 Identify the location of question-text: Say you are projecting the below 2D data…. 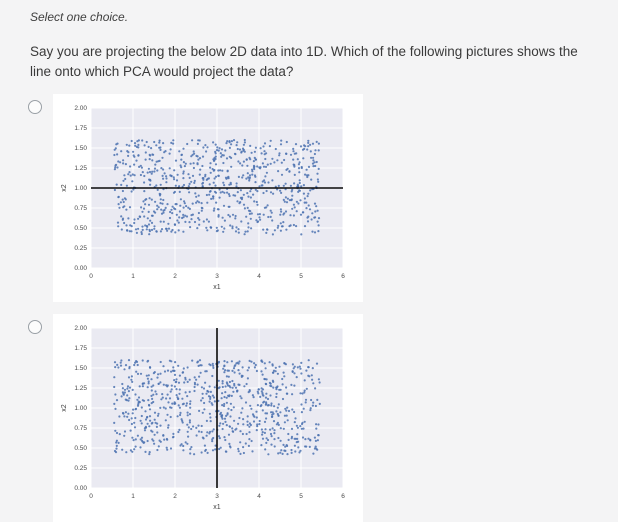
(304, 61).